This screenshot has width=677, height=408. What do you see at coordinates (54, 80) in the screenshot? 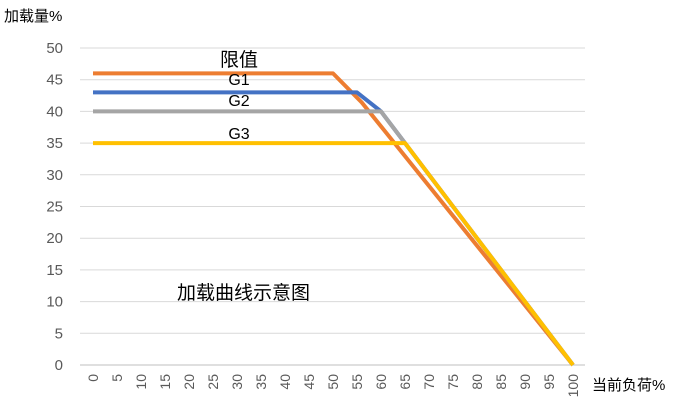
I see `y-tick-label: 45` at bounding box center [54, 80].